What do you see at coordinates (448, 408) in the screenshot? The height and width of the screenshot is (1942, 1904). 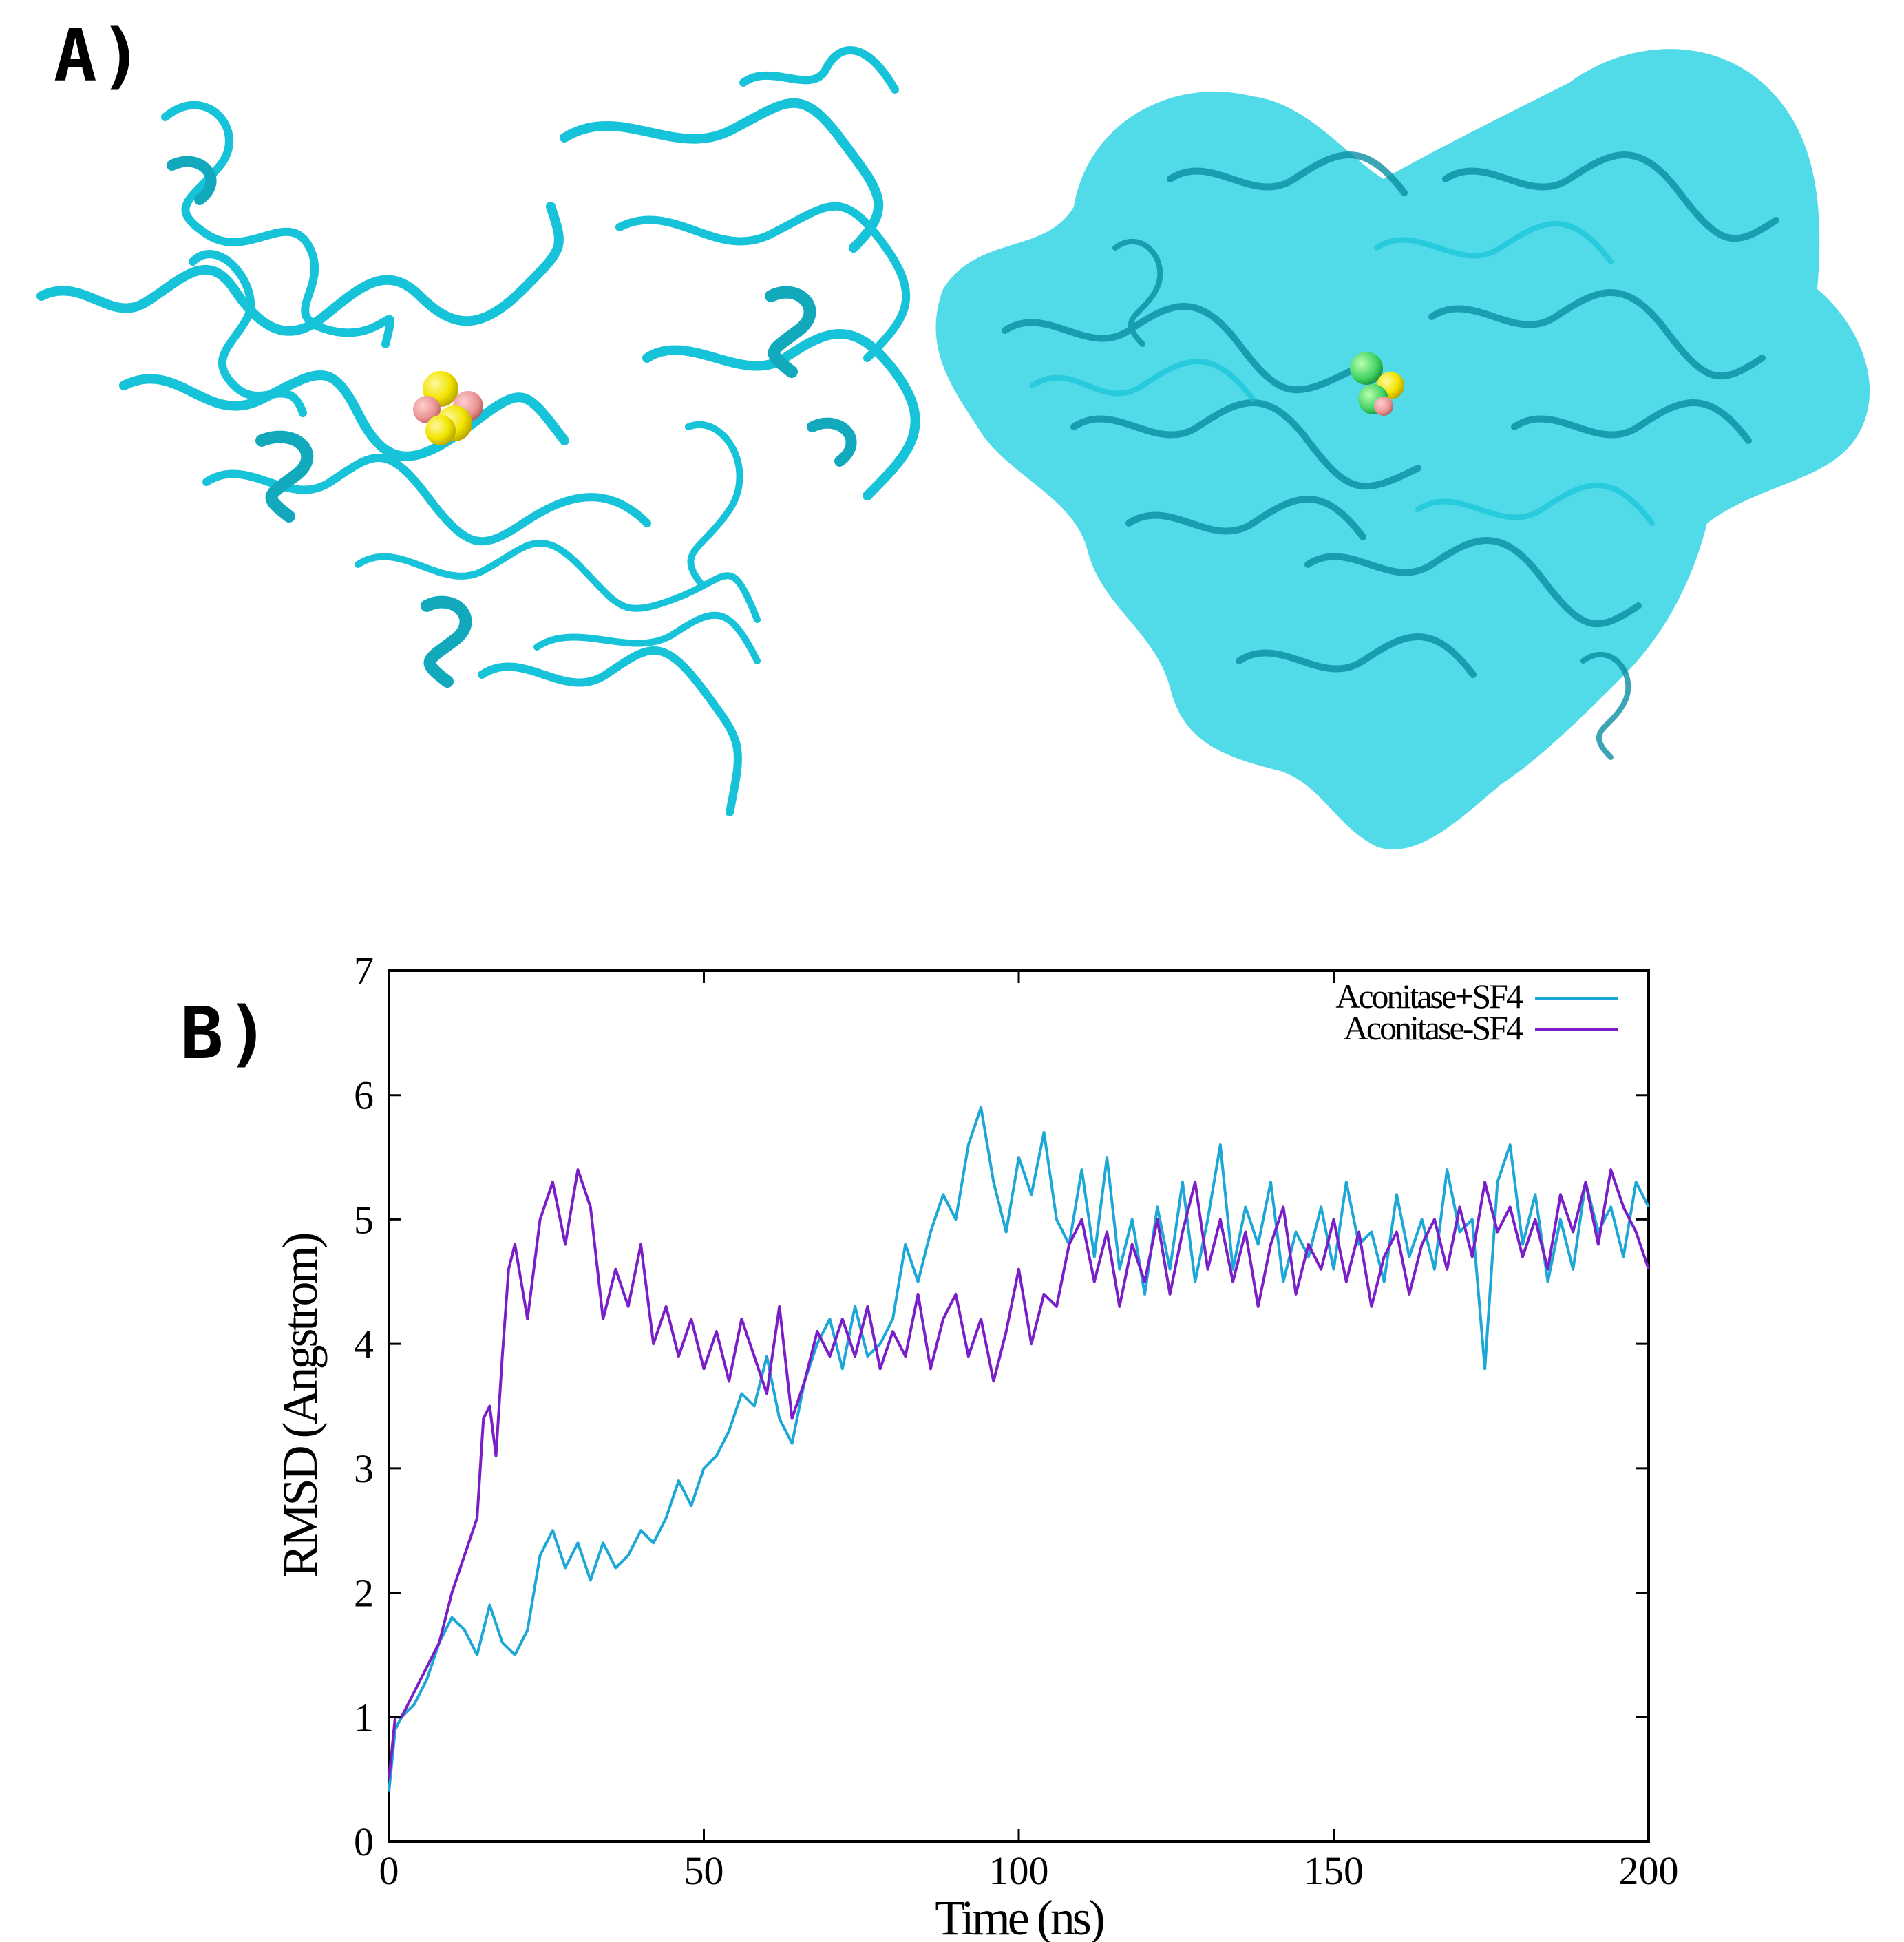 I see `sf4-cluster-left` at bounding box center [448, 408].